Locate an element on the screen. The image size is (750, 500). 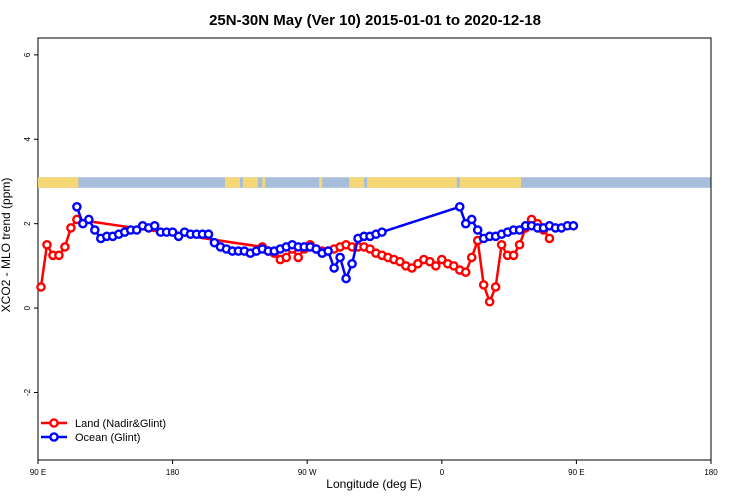
series-ocean is located at coordinates (325, 242).